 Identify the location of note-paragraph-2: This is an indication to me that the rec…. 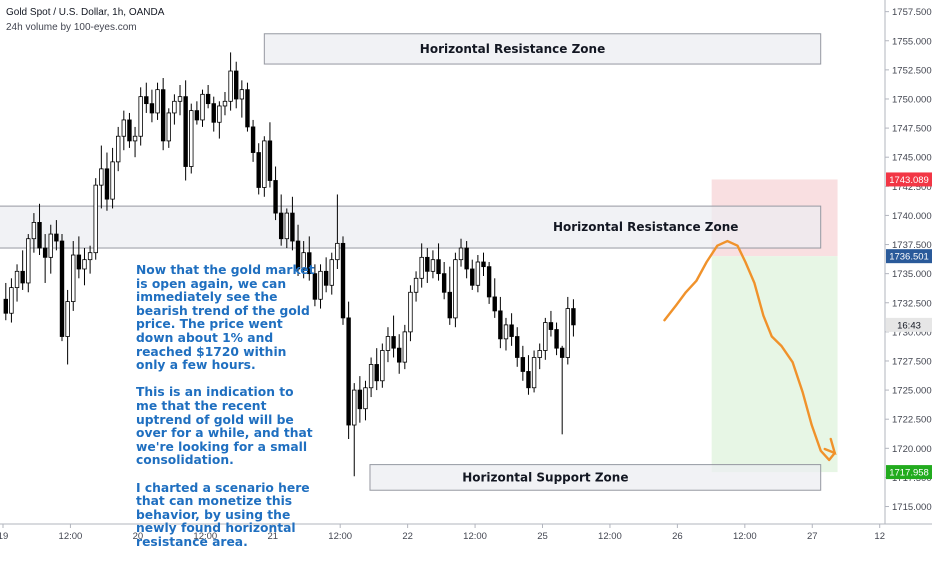
(224, 426).